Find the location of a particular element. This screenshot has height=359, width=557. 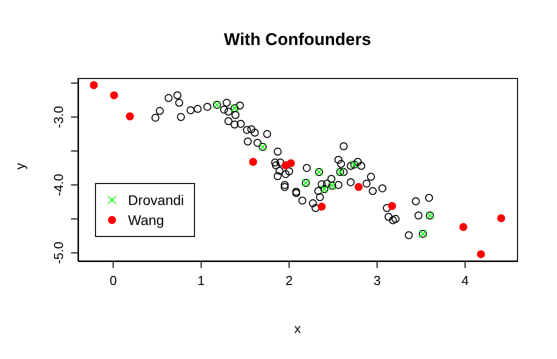

legend-label: Drovandi is located at coordinates (156, 200).